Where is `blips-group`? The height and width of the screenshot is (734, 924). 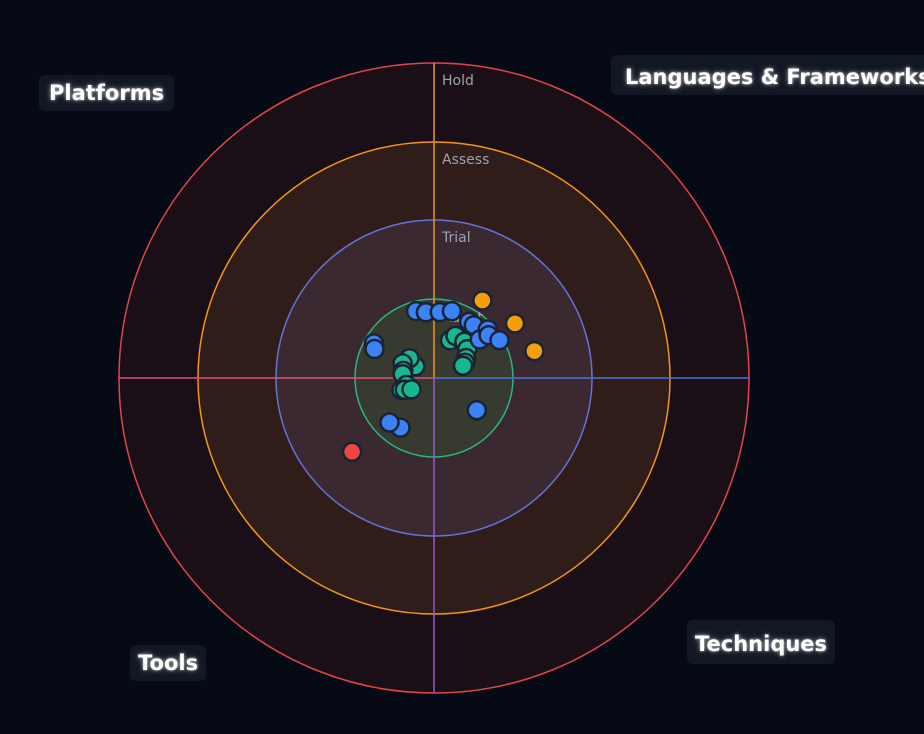
blips-group is located at coordinates (443, 376).